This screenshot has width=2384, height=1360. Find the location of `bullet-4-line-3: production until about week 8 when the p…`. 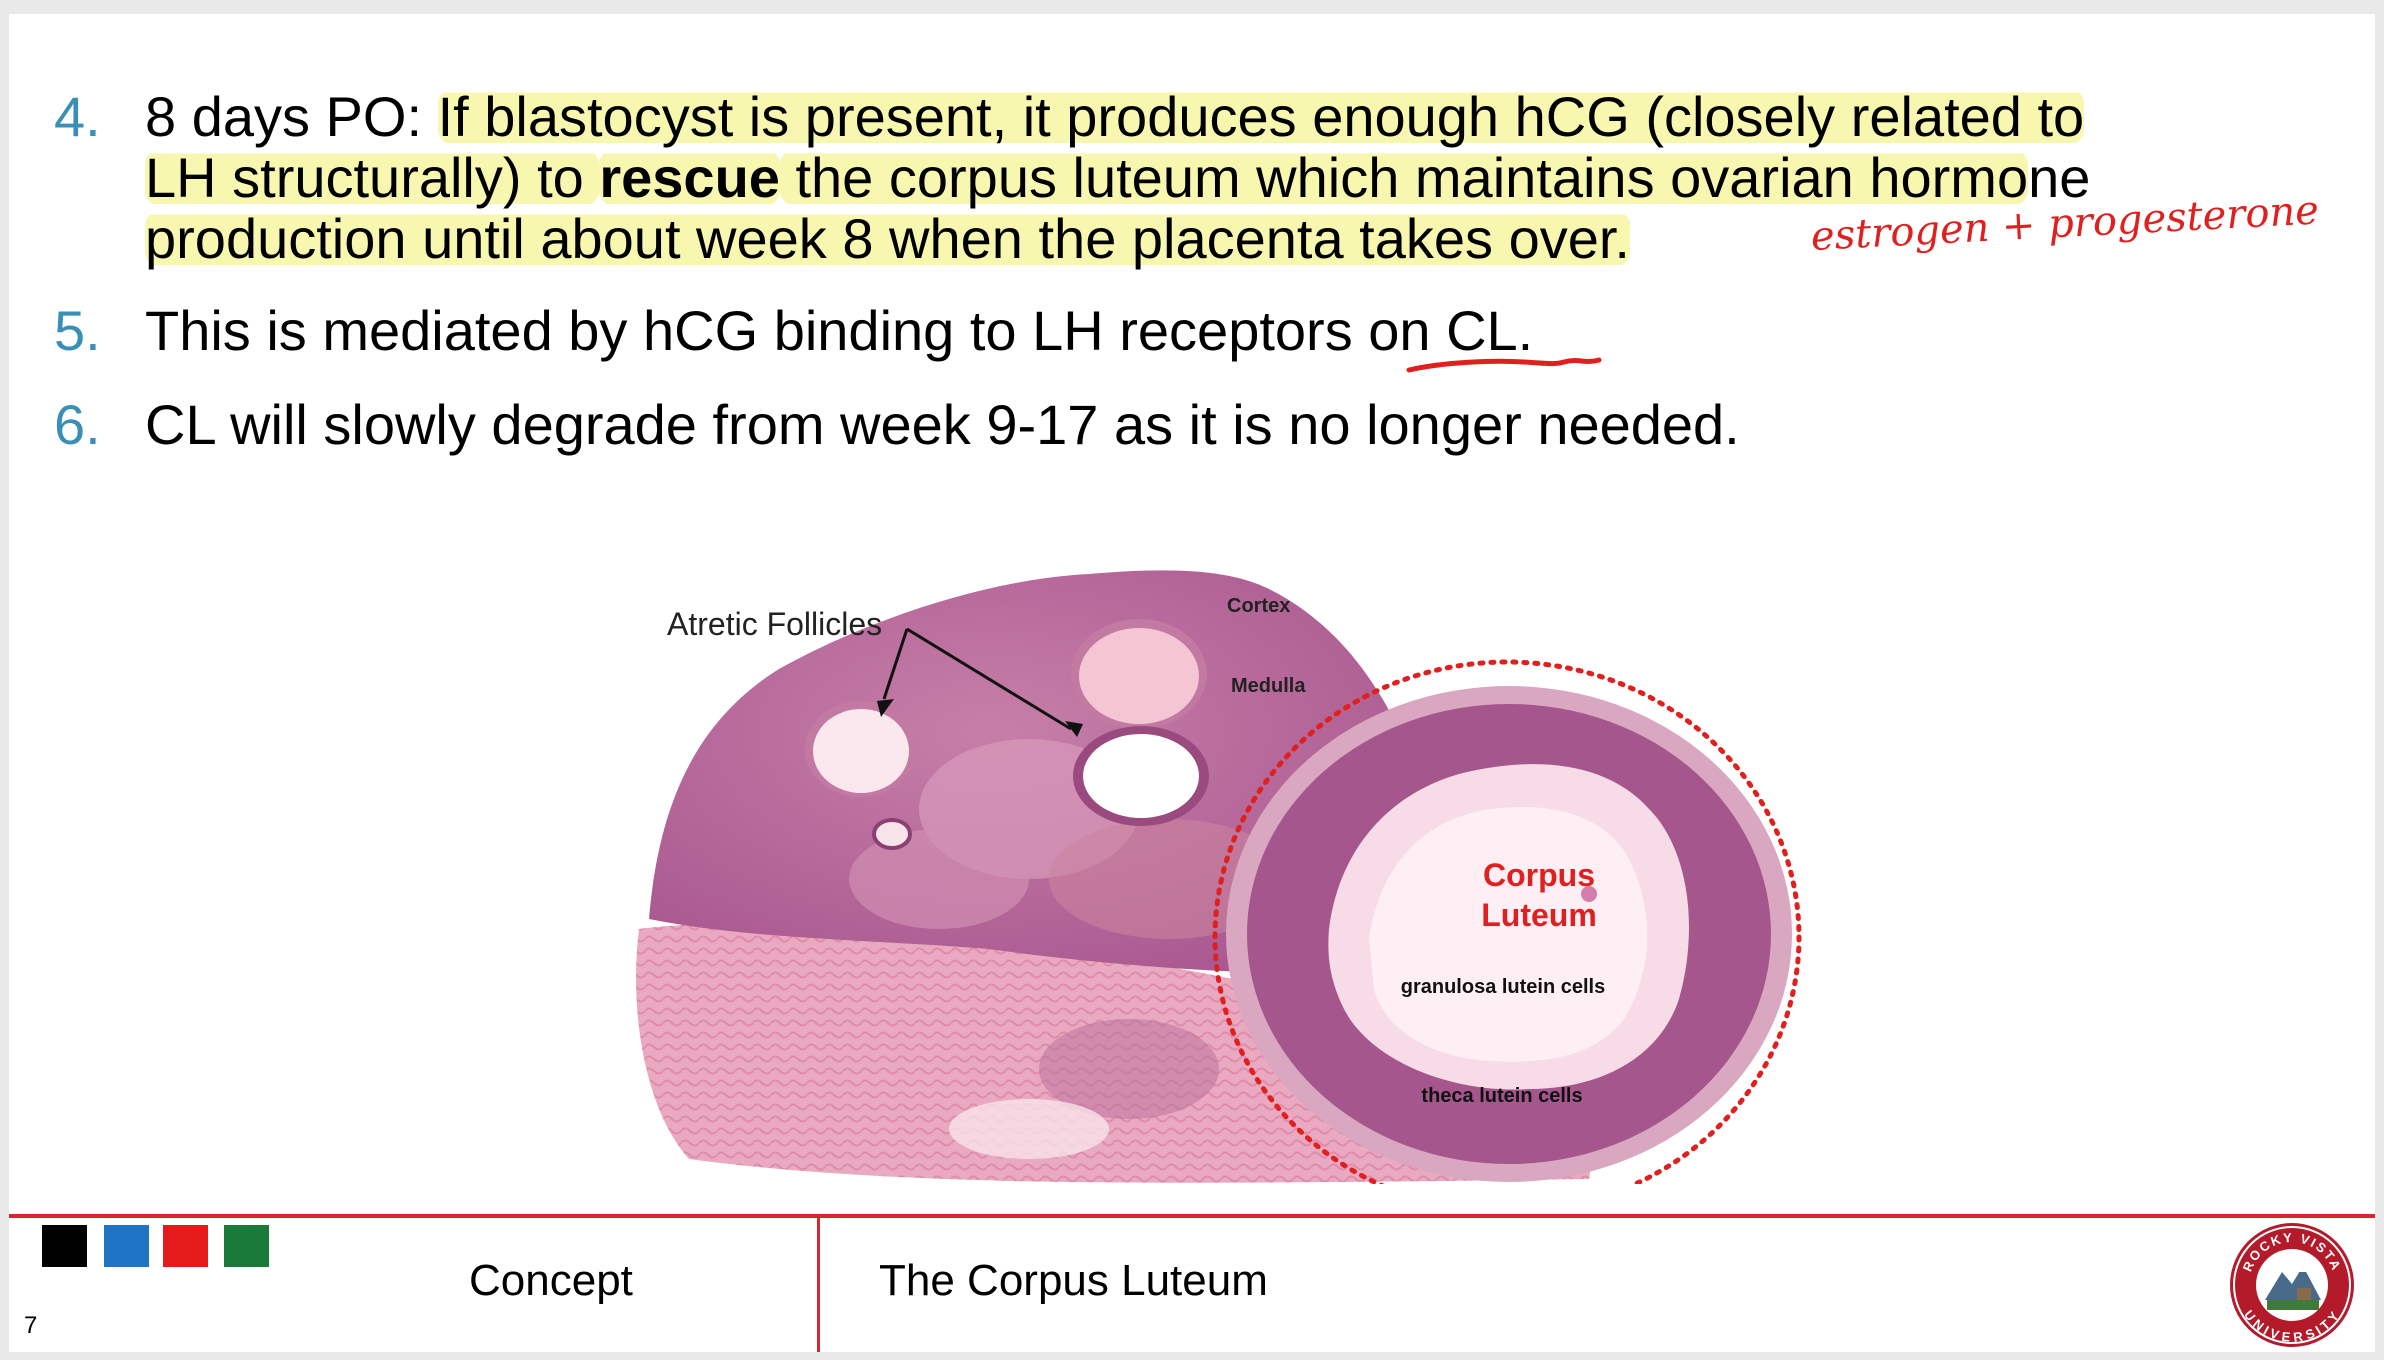

bullet-4-line-3: production until about week 8 when the p… is located at coordinates (887, 238).